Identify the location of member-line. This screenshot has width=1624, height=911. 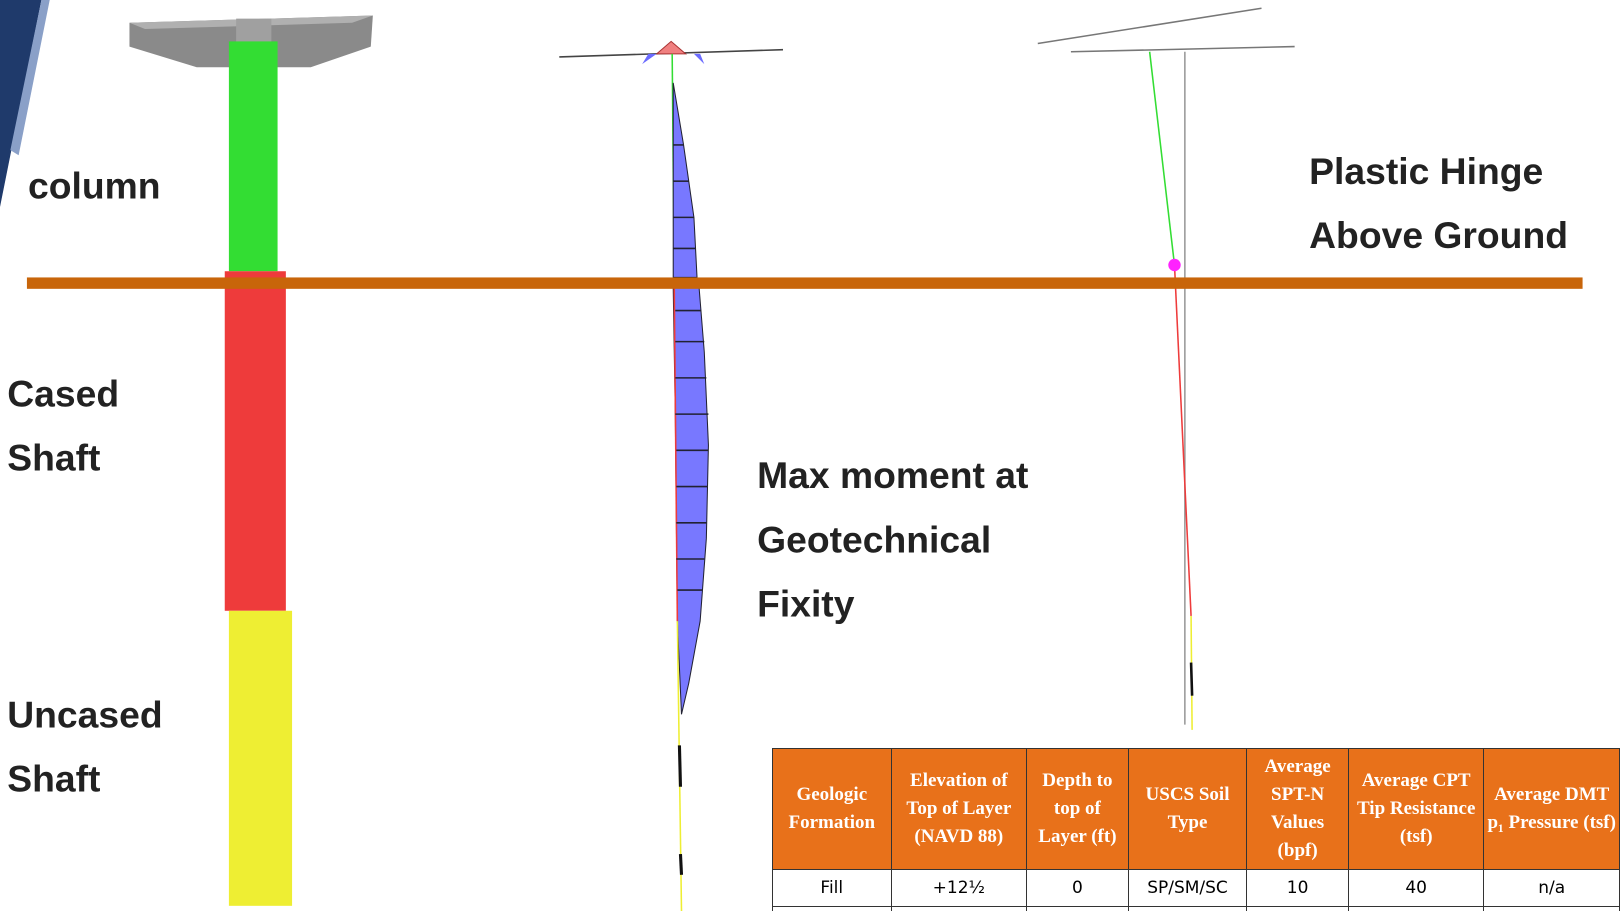
(676, 454).